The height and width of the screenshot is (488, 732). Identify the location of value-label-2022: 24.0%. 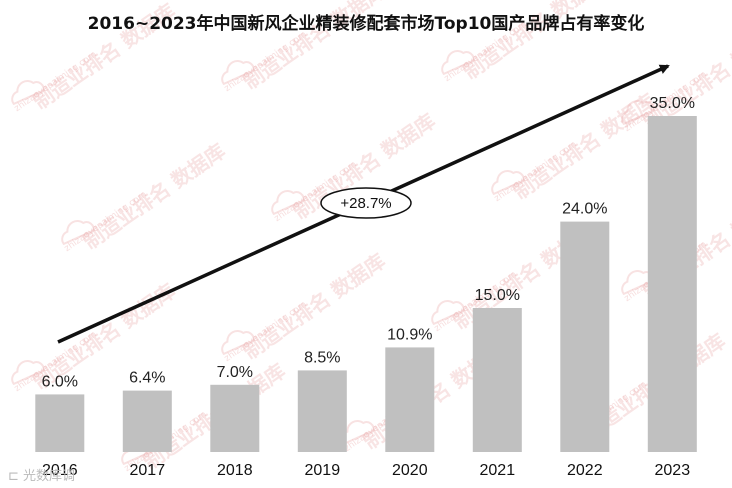
(584, 209).